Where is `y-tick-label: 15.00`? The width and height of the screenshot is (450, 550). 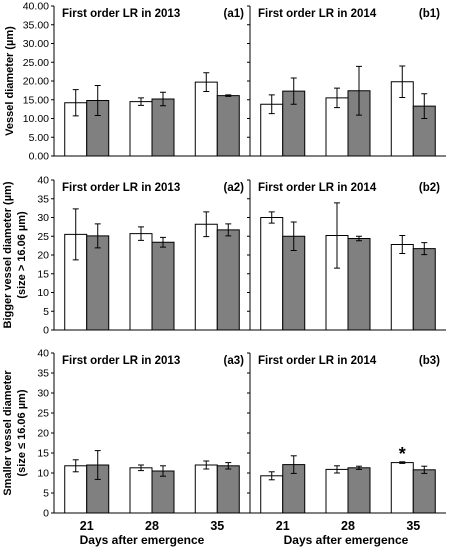
y-tick-label: 15.00 is located at coordinates (36, 100).